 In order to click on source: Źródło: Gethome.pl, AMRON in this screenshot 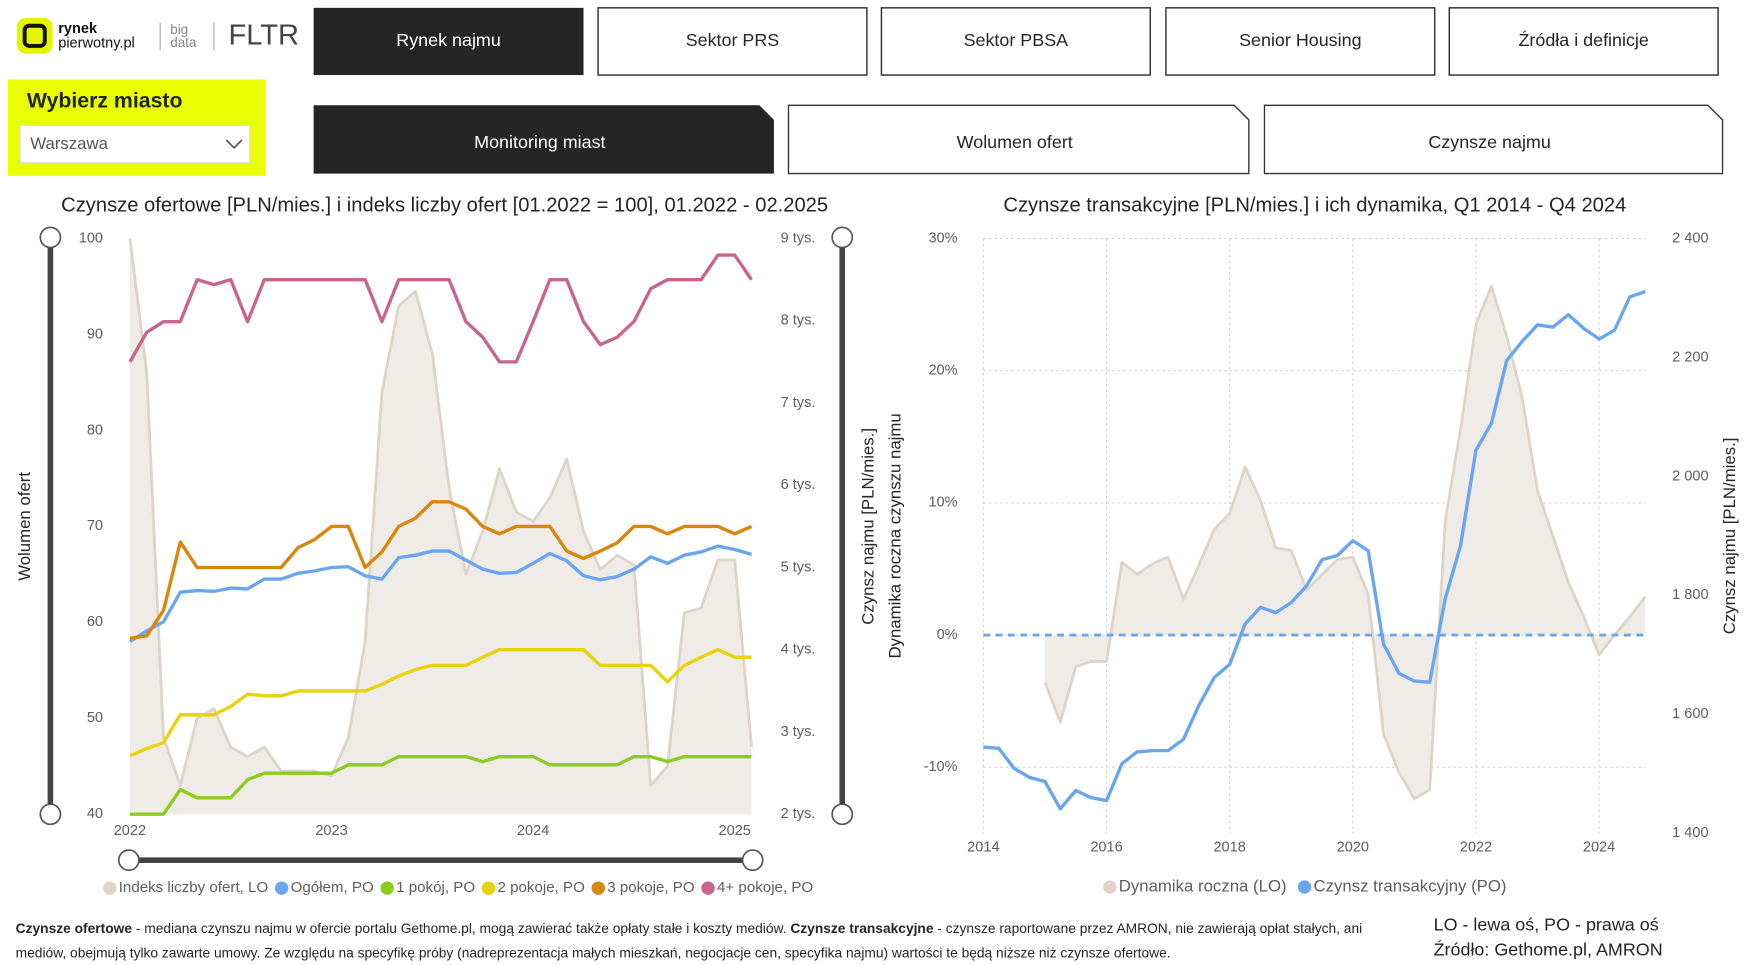, I will do `click(1548, 950)`.